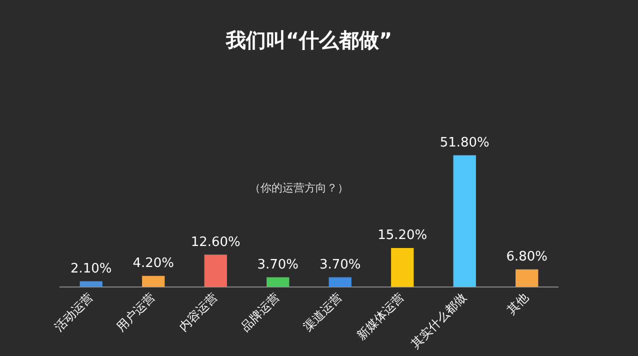 This screenshot has height=356, width=638. What do you see at coordinates (518, 304) in the screenshot?
I see `x-tick-label: 其他` at bounding box center [518, 304].